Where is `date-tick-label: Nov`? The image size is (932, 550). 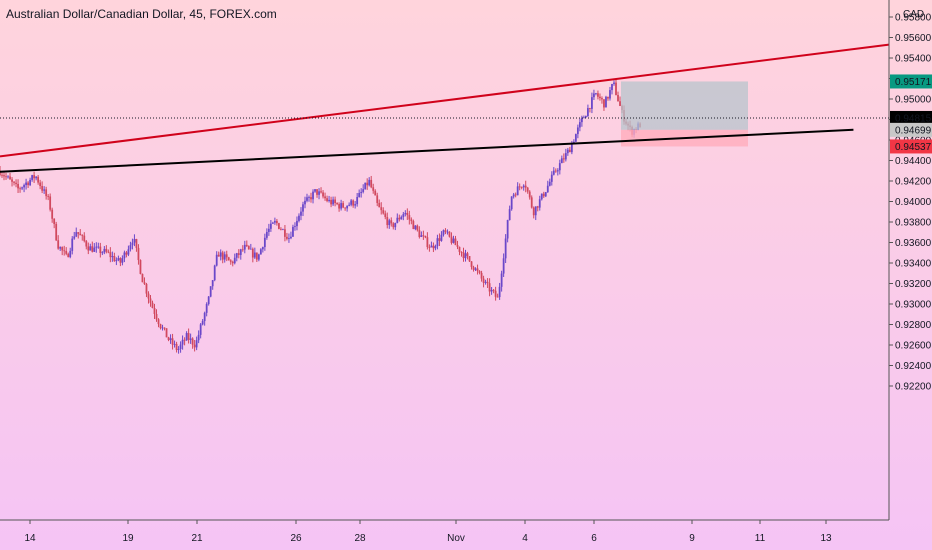 date-tick-label: Nov is located at coordinates (456, 538).